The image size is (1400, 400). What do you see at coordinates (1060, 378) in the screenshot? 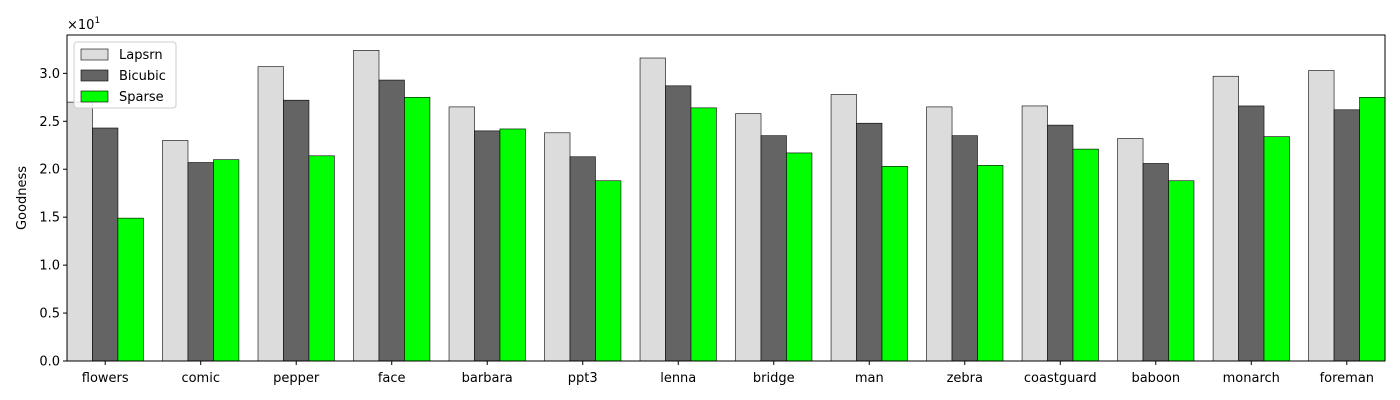
I see `x-tick-label: coastguard` at bounding box center [1060, 378].